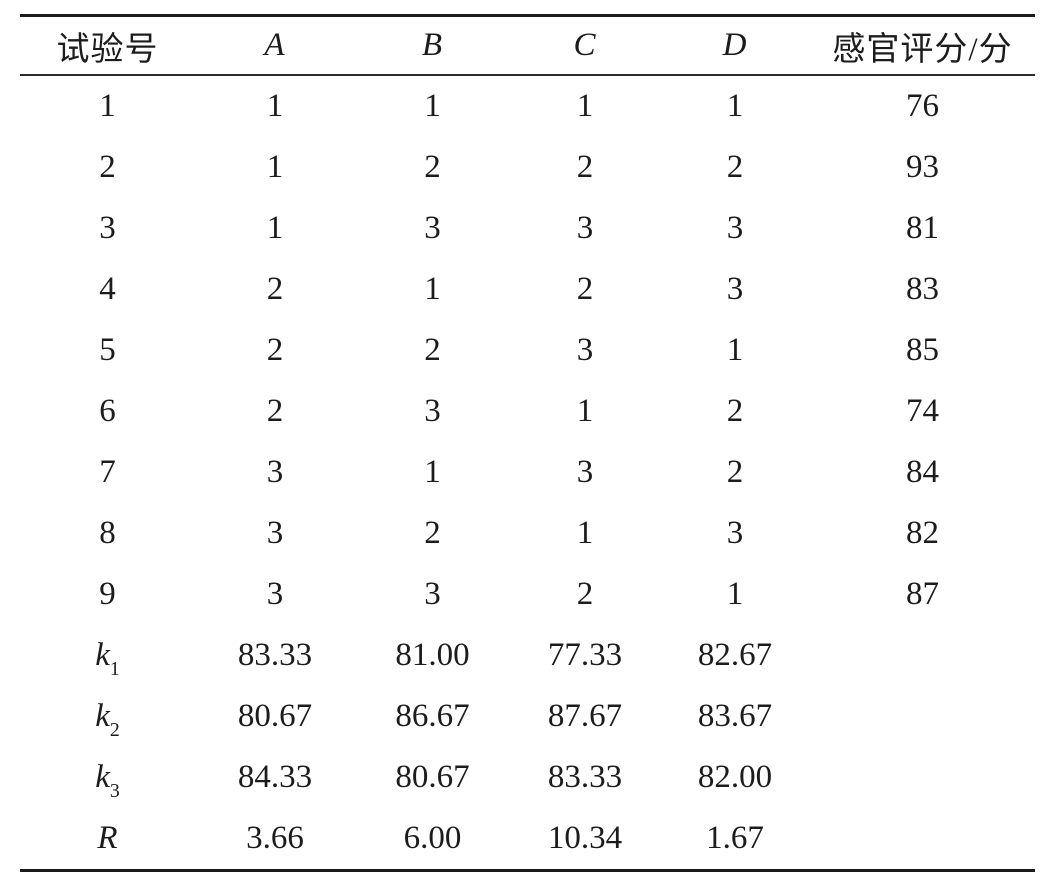 The height and width of the screenshot is (887, 1057). Describe the element at coordinates (527, 106) in the screenshot. I see `table-row: 1 1 1 1 1 76` at that location.